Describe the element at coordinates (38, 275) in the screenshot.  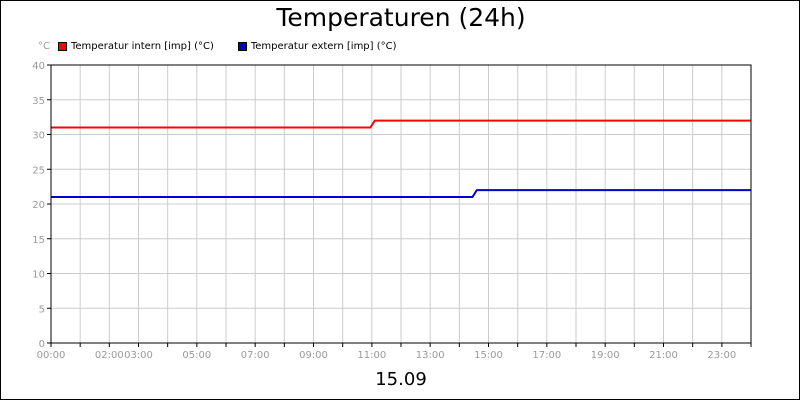
I see `y-tick-label: 10` at that location.